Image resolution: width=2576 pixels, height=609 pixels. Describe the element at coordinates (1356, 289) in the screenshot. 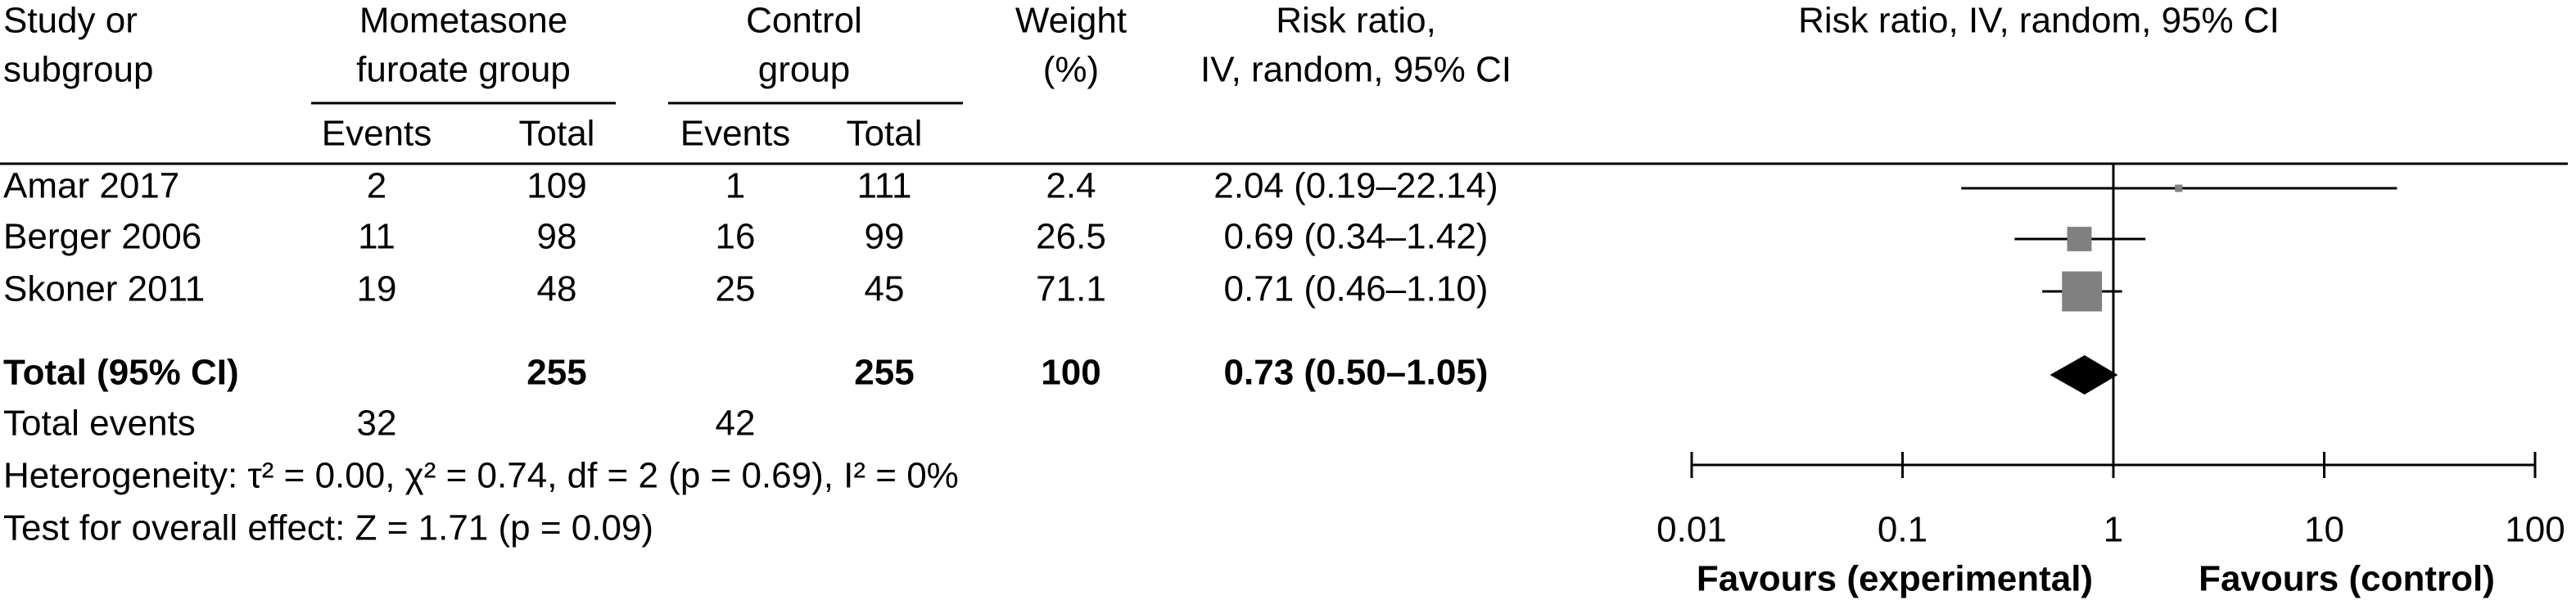

I see `rr-label: 0.71 (0.46–1.10)` at that location.